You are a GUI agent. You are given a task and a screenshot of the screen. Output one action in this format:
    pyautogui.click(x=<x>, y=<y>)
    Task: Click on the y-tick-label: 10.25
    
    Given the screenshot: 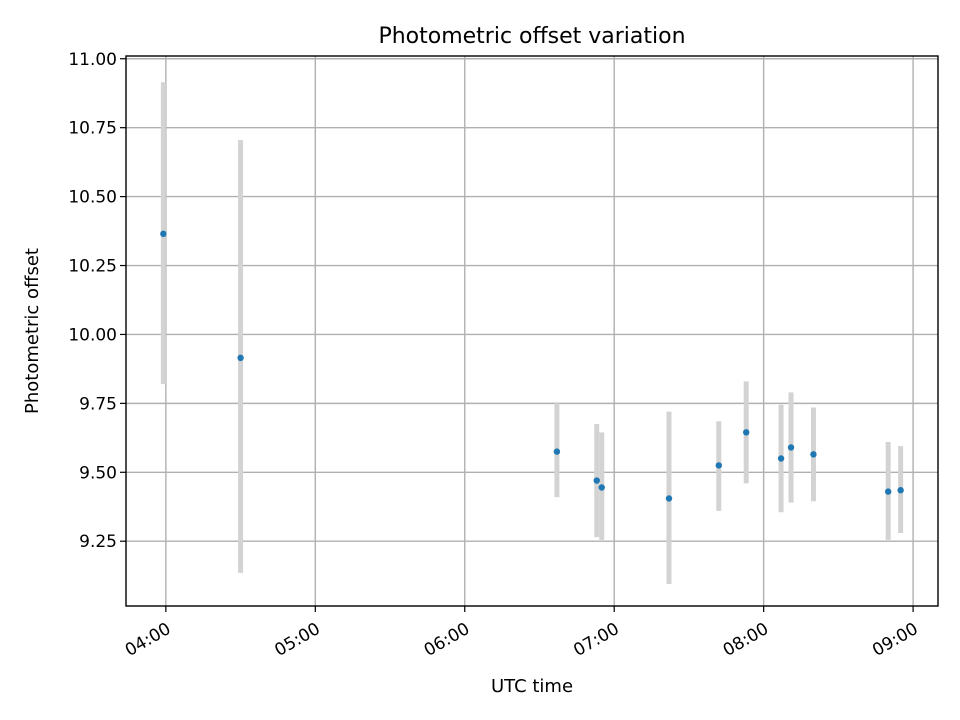 What is the action you would take?
    pyautogui.click(x=92, y=267)
    